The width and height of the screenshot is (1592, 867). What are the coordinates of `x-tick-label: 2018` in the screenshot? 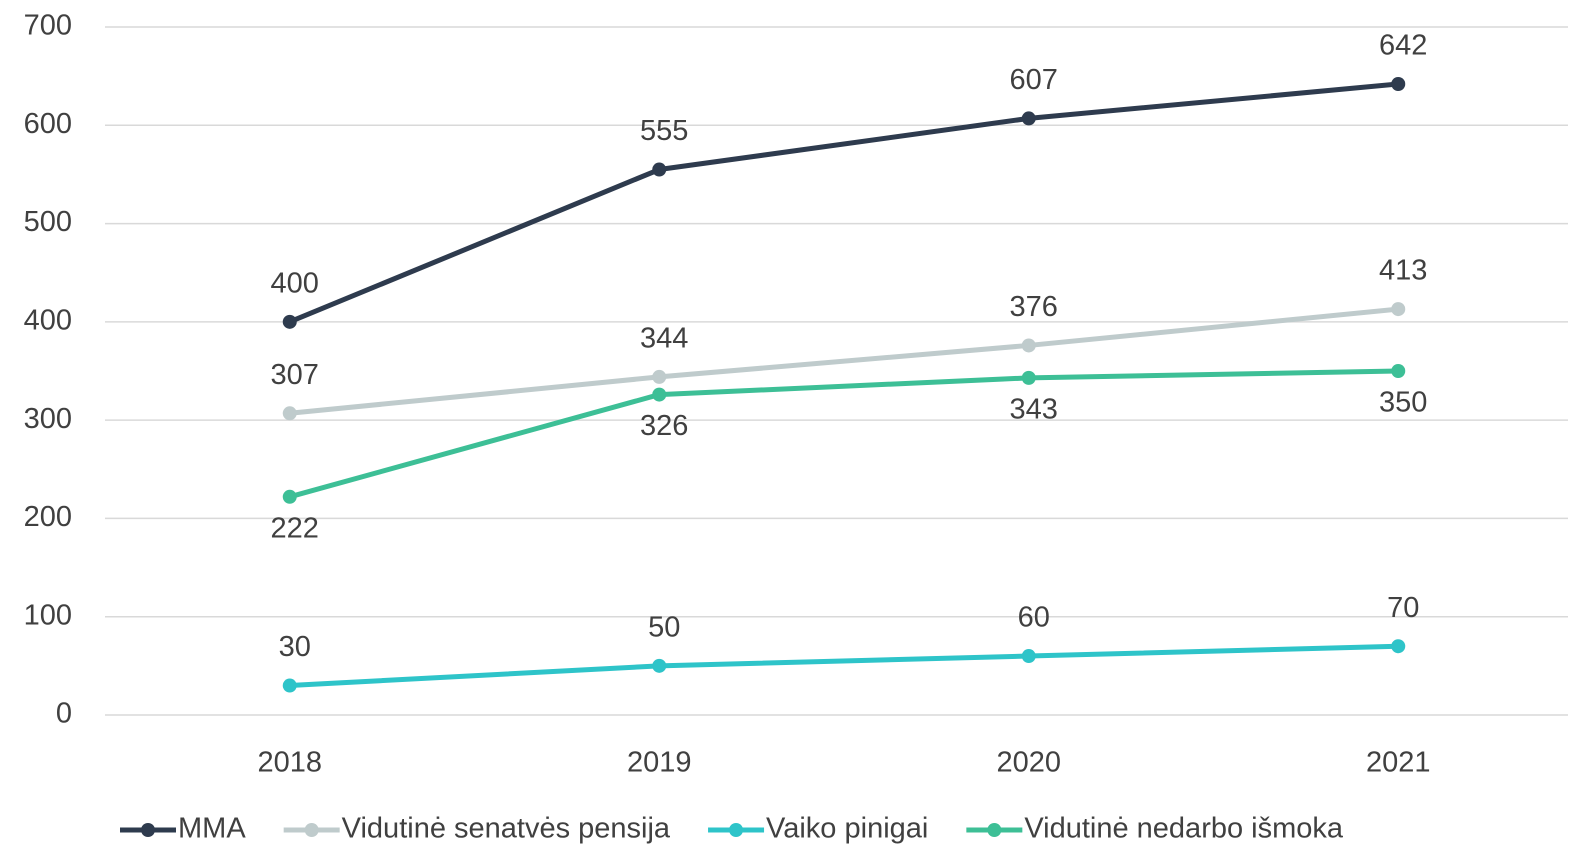 It's located at (289, 763).